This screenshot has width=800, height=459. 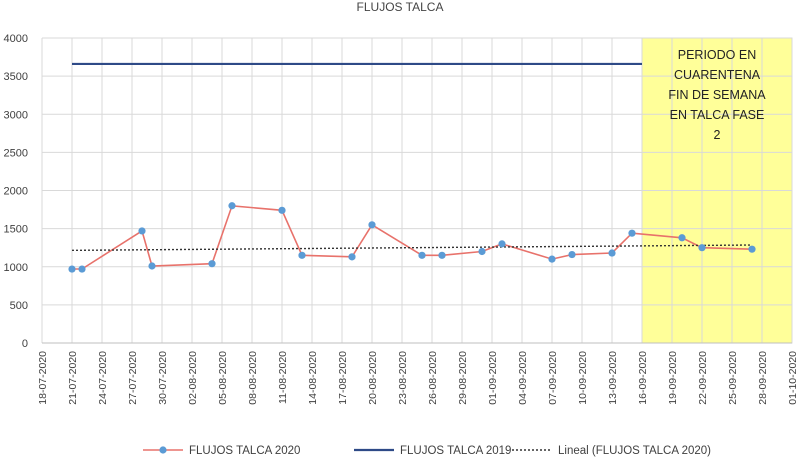 What do you see at coordinates (193, 378) in the screenshot?
I see `x-tick-label: 02-08-2020` at bounding box center [193, 378].